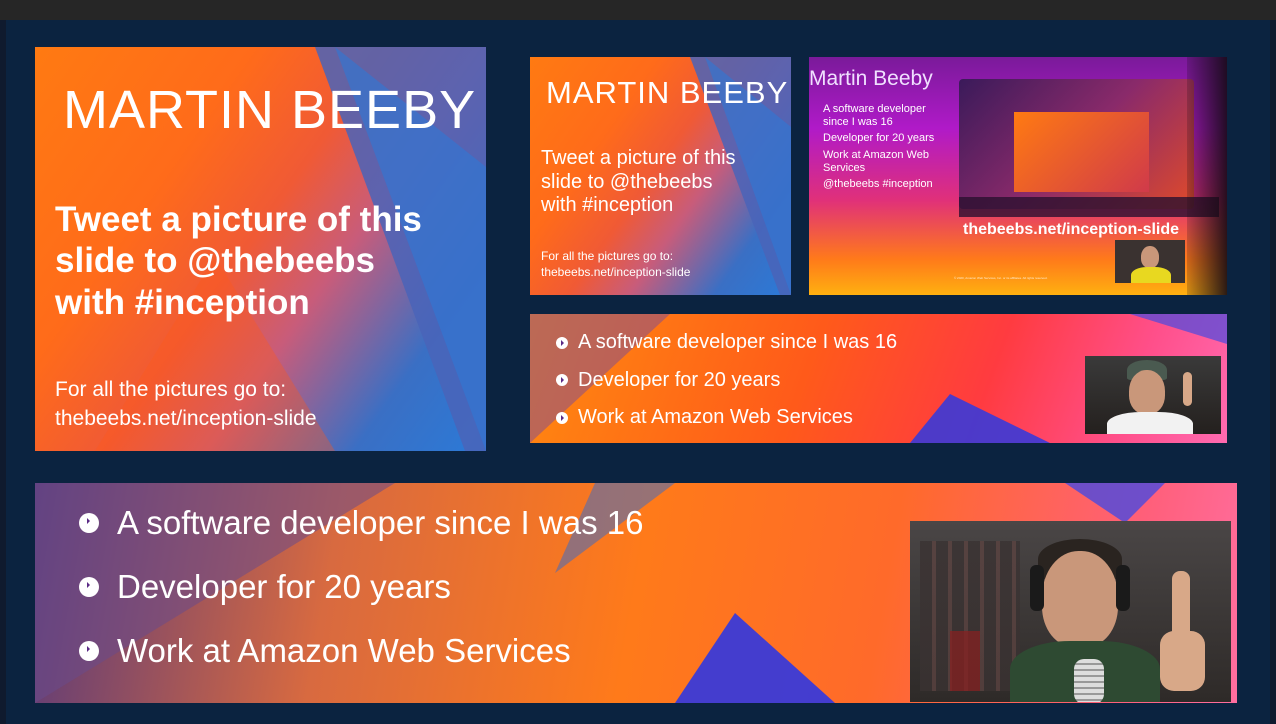 The height and width of the screenshot is (724, 1276). Describe the element at coordinates (1089, 680) in the screenshot. I see `microphone` at that location.